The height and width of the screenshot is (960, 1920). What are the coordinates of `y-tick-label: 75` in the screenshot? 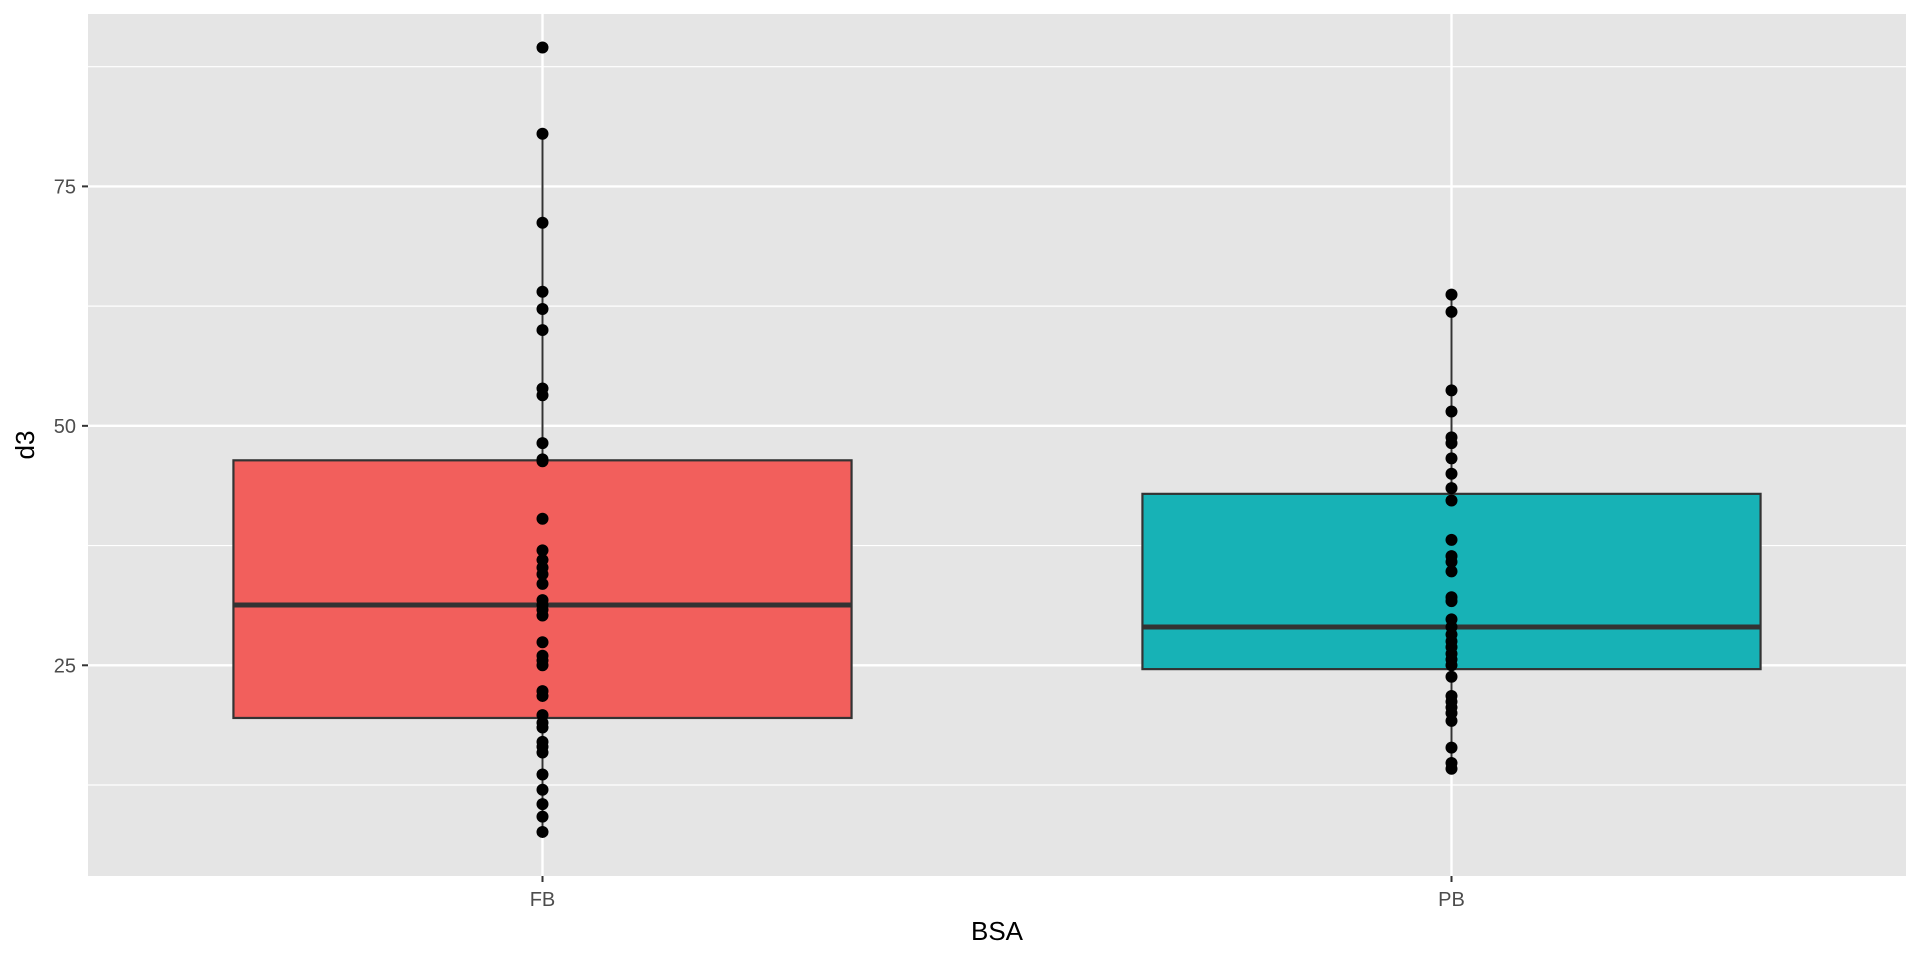 It's located at (65, 187).